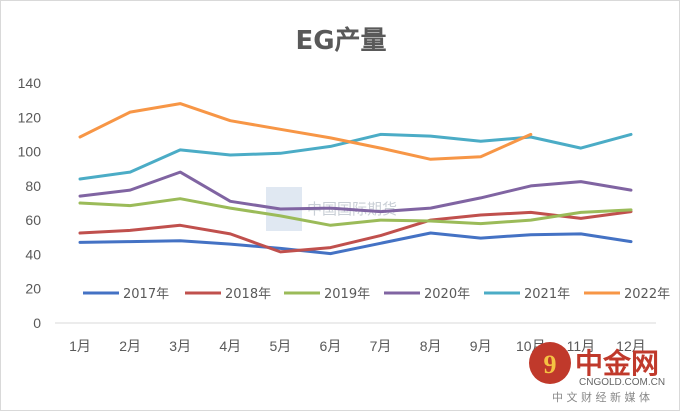 Image resolution: width=680 pixels, height=412 pixels. What do you see at coordinates (547, 294) in the screenshot?
I see `legend-label: 2021年` at bounding box center [547, 294].